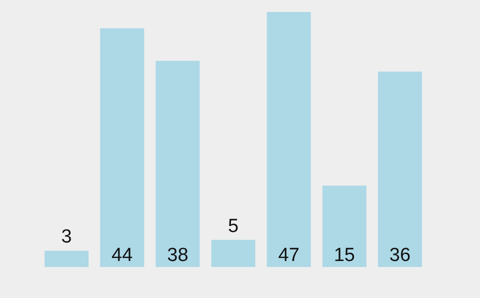 The image size is (480, 298). Describe the element at coordinates (66, 237) in the screenshot. I see `data-label: 3` at that location.